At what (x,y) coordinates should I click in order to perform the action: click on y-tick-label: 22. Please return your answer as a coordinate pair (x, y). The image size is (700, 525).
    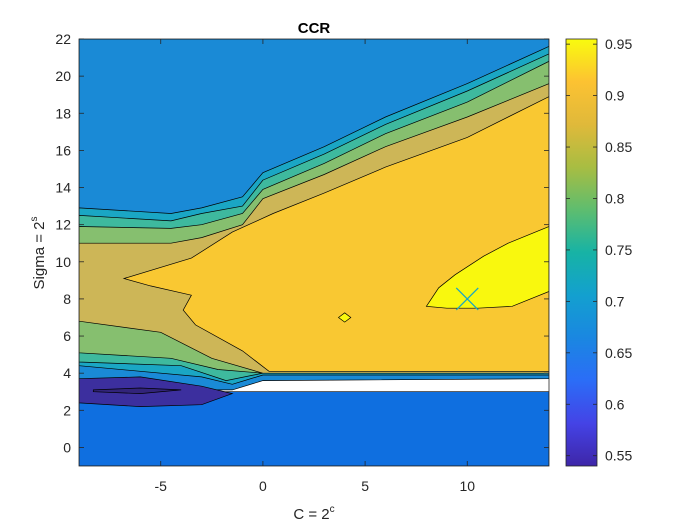
    Looking at the image, I should click on (63, 39).